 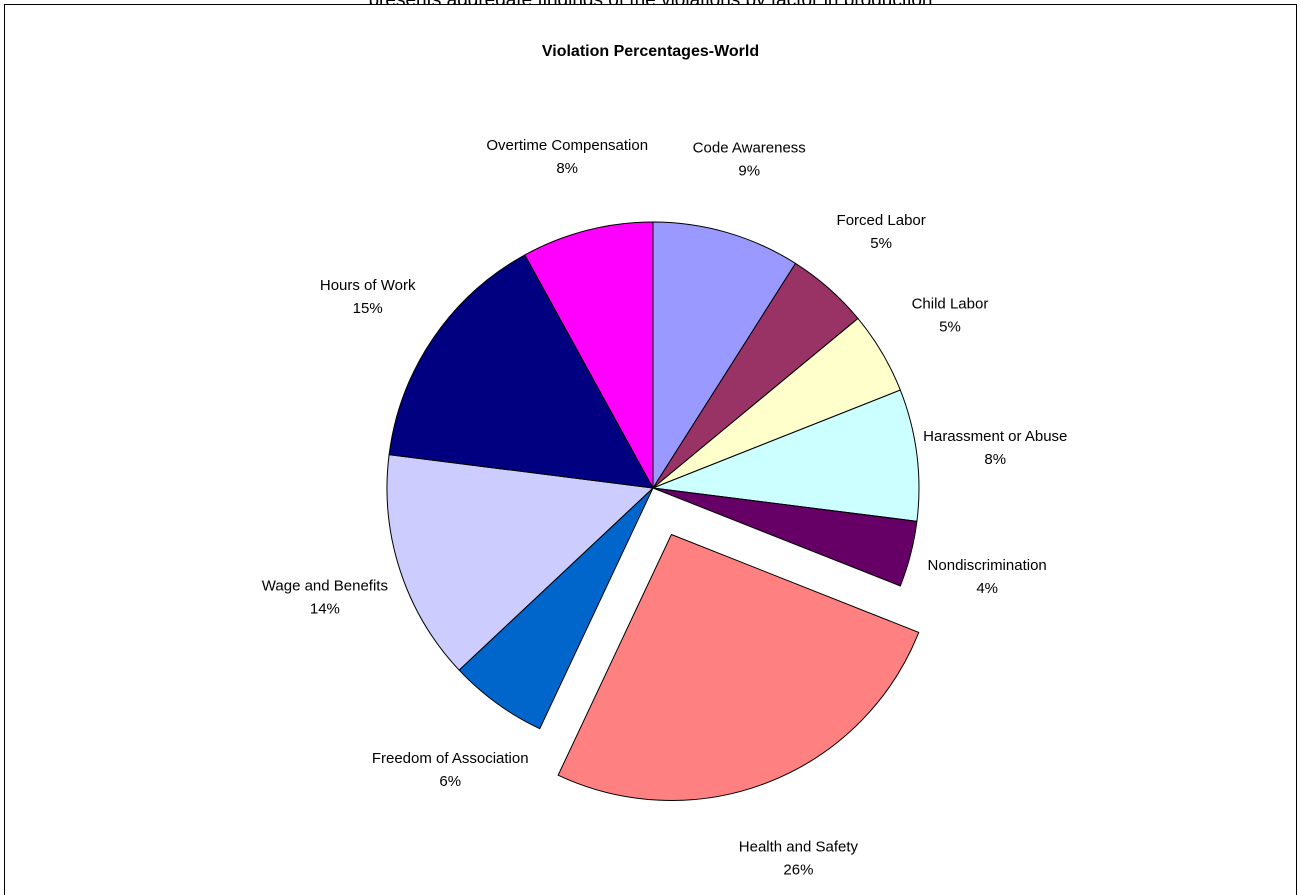 What do you see at coordinates (799, 858) in the screenshot?
I see `slice-label-health-and-safety: Health and Safety 26%` at bounding box center [799, 858].